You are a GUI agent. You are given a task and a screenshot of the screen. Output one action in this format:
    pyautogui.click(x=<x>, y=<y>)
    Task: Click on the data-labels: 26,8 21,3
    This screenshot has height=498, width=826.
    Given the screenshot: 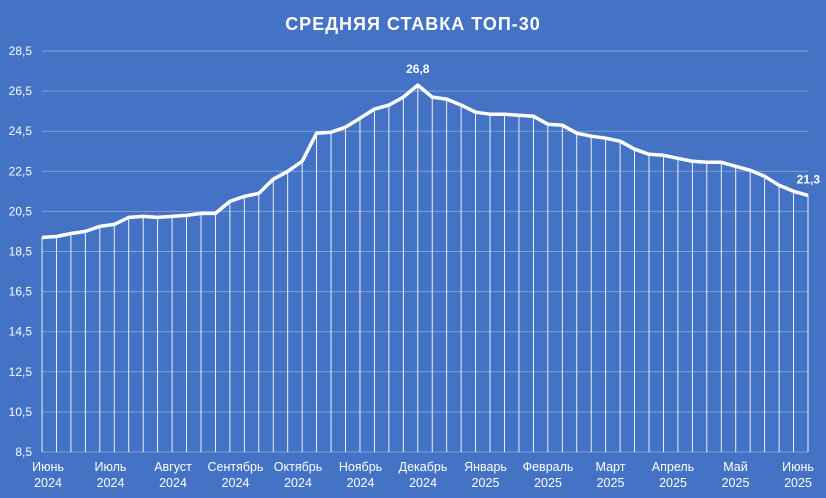 What is the action you would take?
    pyautogui.click(x=613, y=124)
    